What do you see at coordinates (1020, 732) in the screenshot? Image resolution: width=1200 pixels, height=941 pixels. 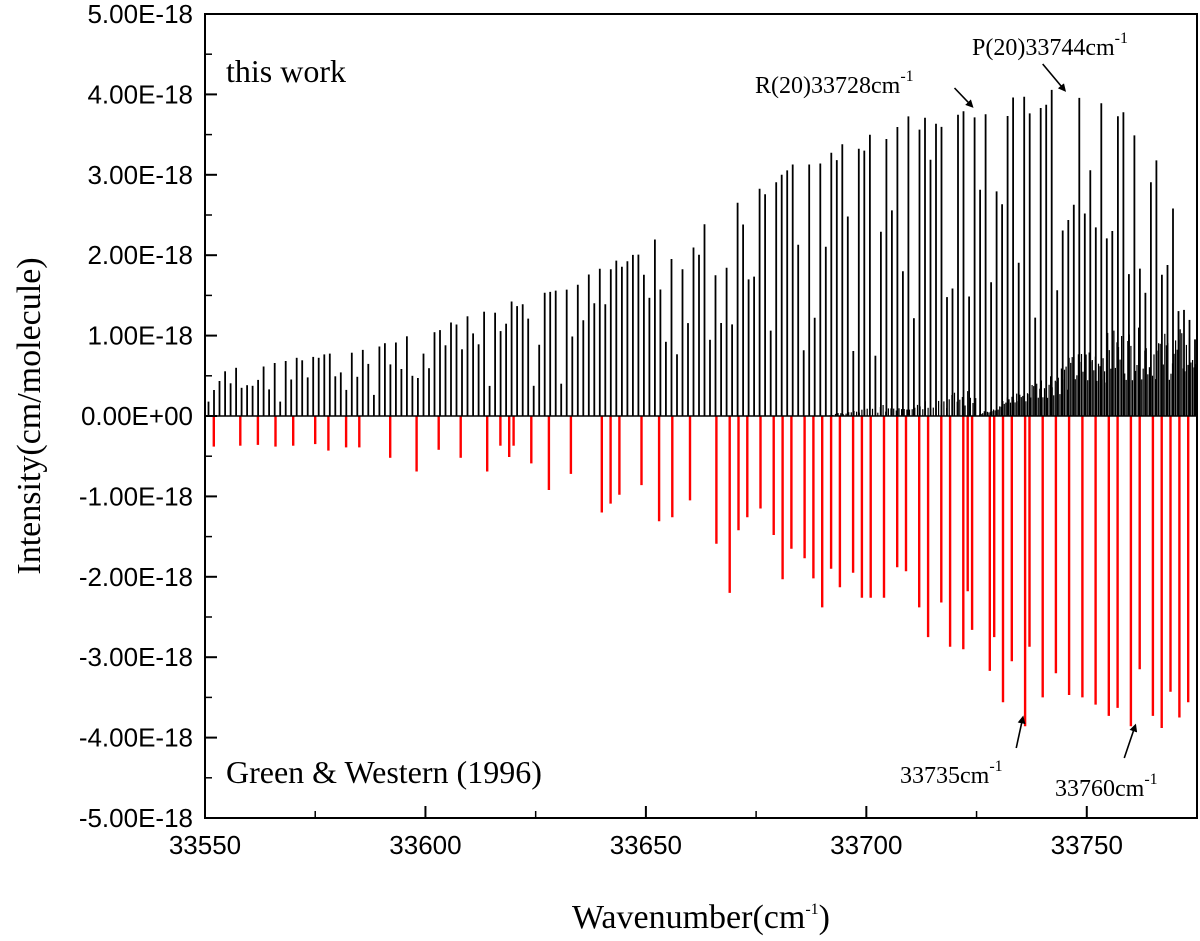 I see `m35-arrow` at bounding box center [1020, 732].